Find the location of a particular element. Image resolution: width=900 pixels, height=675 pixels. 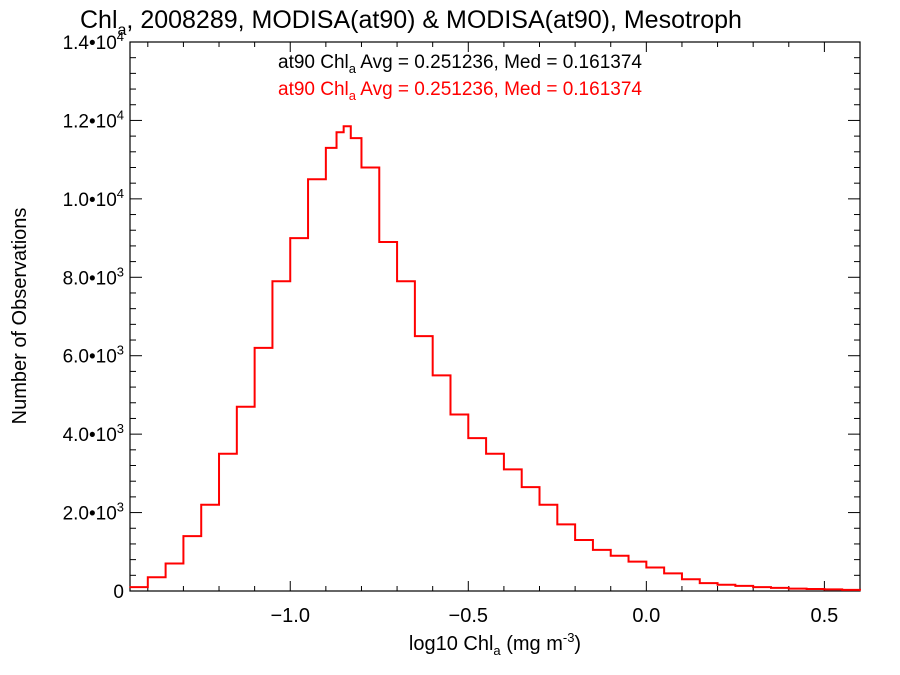

x-tick-label: 0.5 is located at coordinates (824, 616).